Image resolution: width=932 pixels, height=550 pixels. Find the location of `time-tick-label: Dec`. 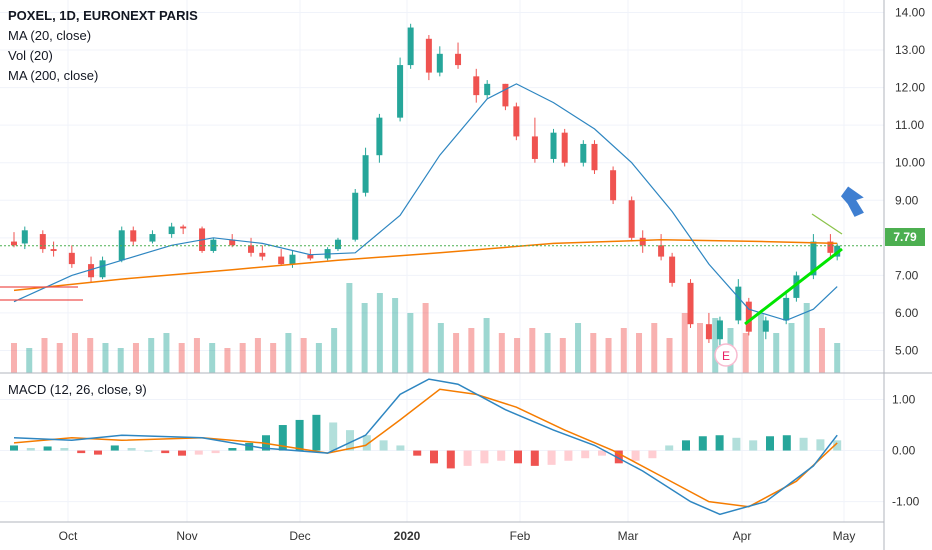

time-tick-label: Dec is located at coordinates (299, 536).